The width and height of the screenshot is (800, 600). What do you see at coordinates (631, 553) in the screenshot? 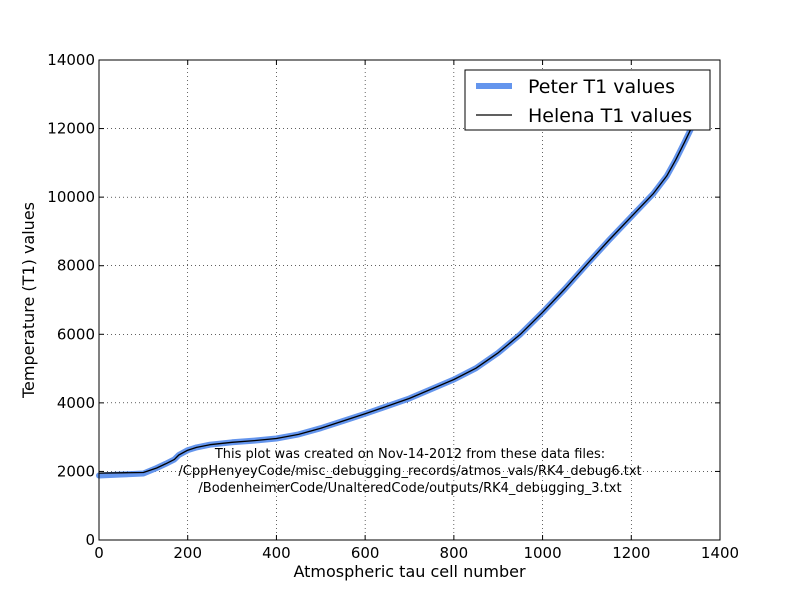
I see `x-tick-label: 1200` at bounding box center [631, 553].